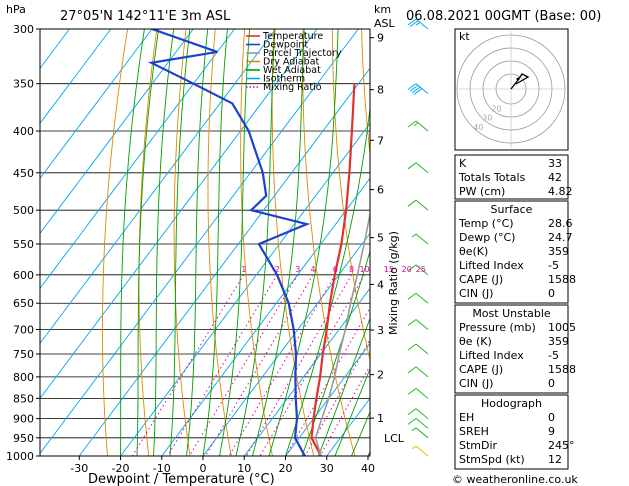 The width and height of the screenshot is (629, 486). What do you see at coordinates (487, 118) in the screenshot?
I see `hodograph-ring-label: 30` at bounding box center [487, 118].